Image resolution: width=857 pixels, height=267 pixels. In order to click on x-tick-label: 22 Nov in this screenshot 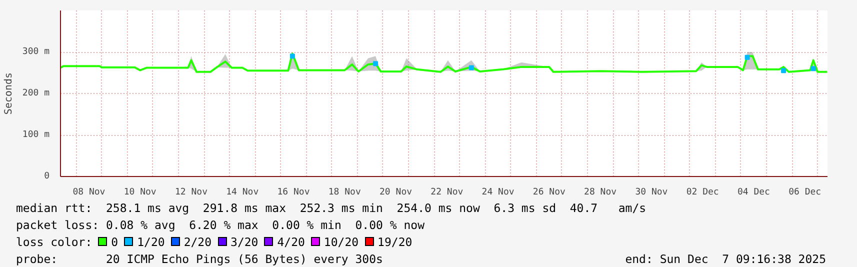, I will do `click(447, 193)`.